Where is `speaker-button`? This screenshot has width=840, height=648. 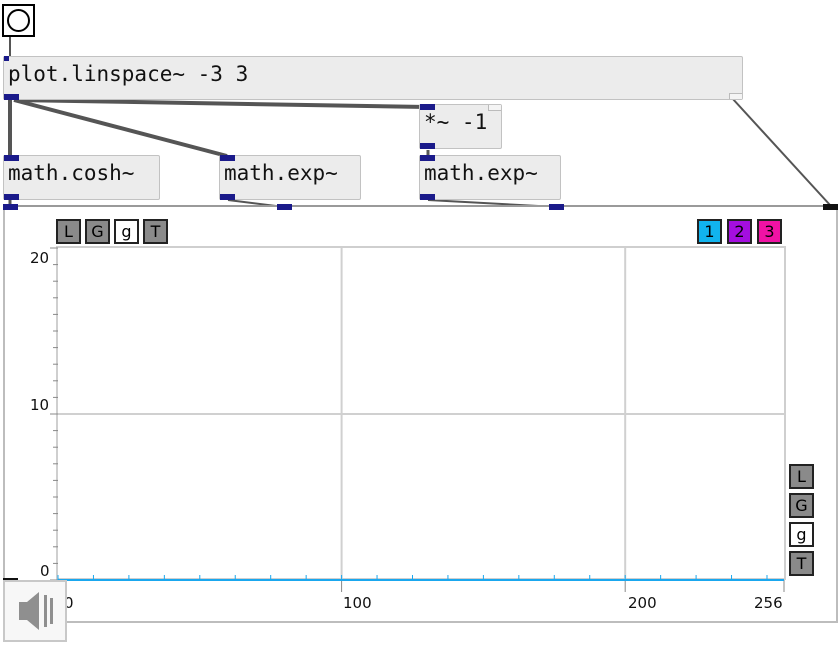
speaker-button is located at coordinates (35, 611).